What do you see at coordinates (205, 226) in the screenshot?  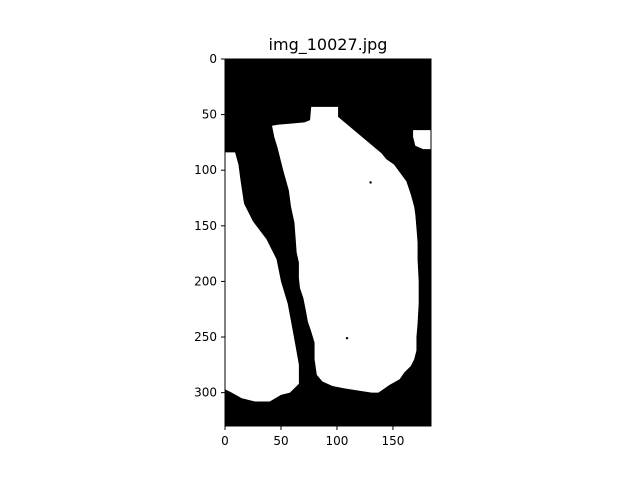 I see `y-tick-label: 150` at bounding box center [205, 226].